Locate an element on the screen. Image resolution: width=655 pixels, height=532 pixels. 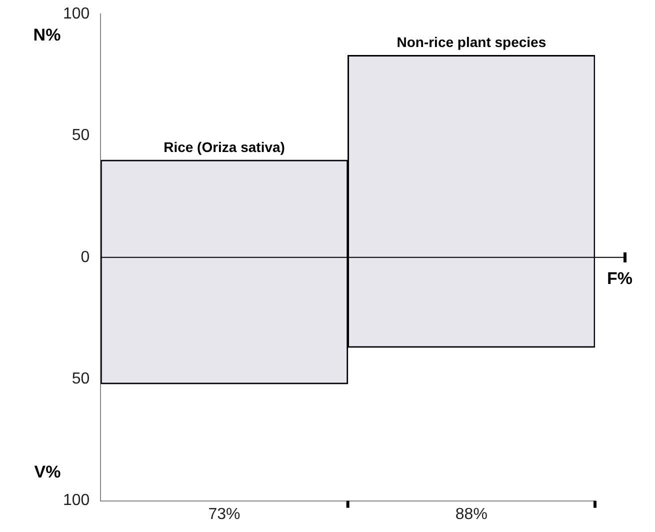
x-axis-title: F% is located at coordinates (619, 278).